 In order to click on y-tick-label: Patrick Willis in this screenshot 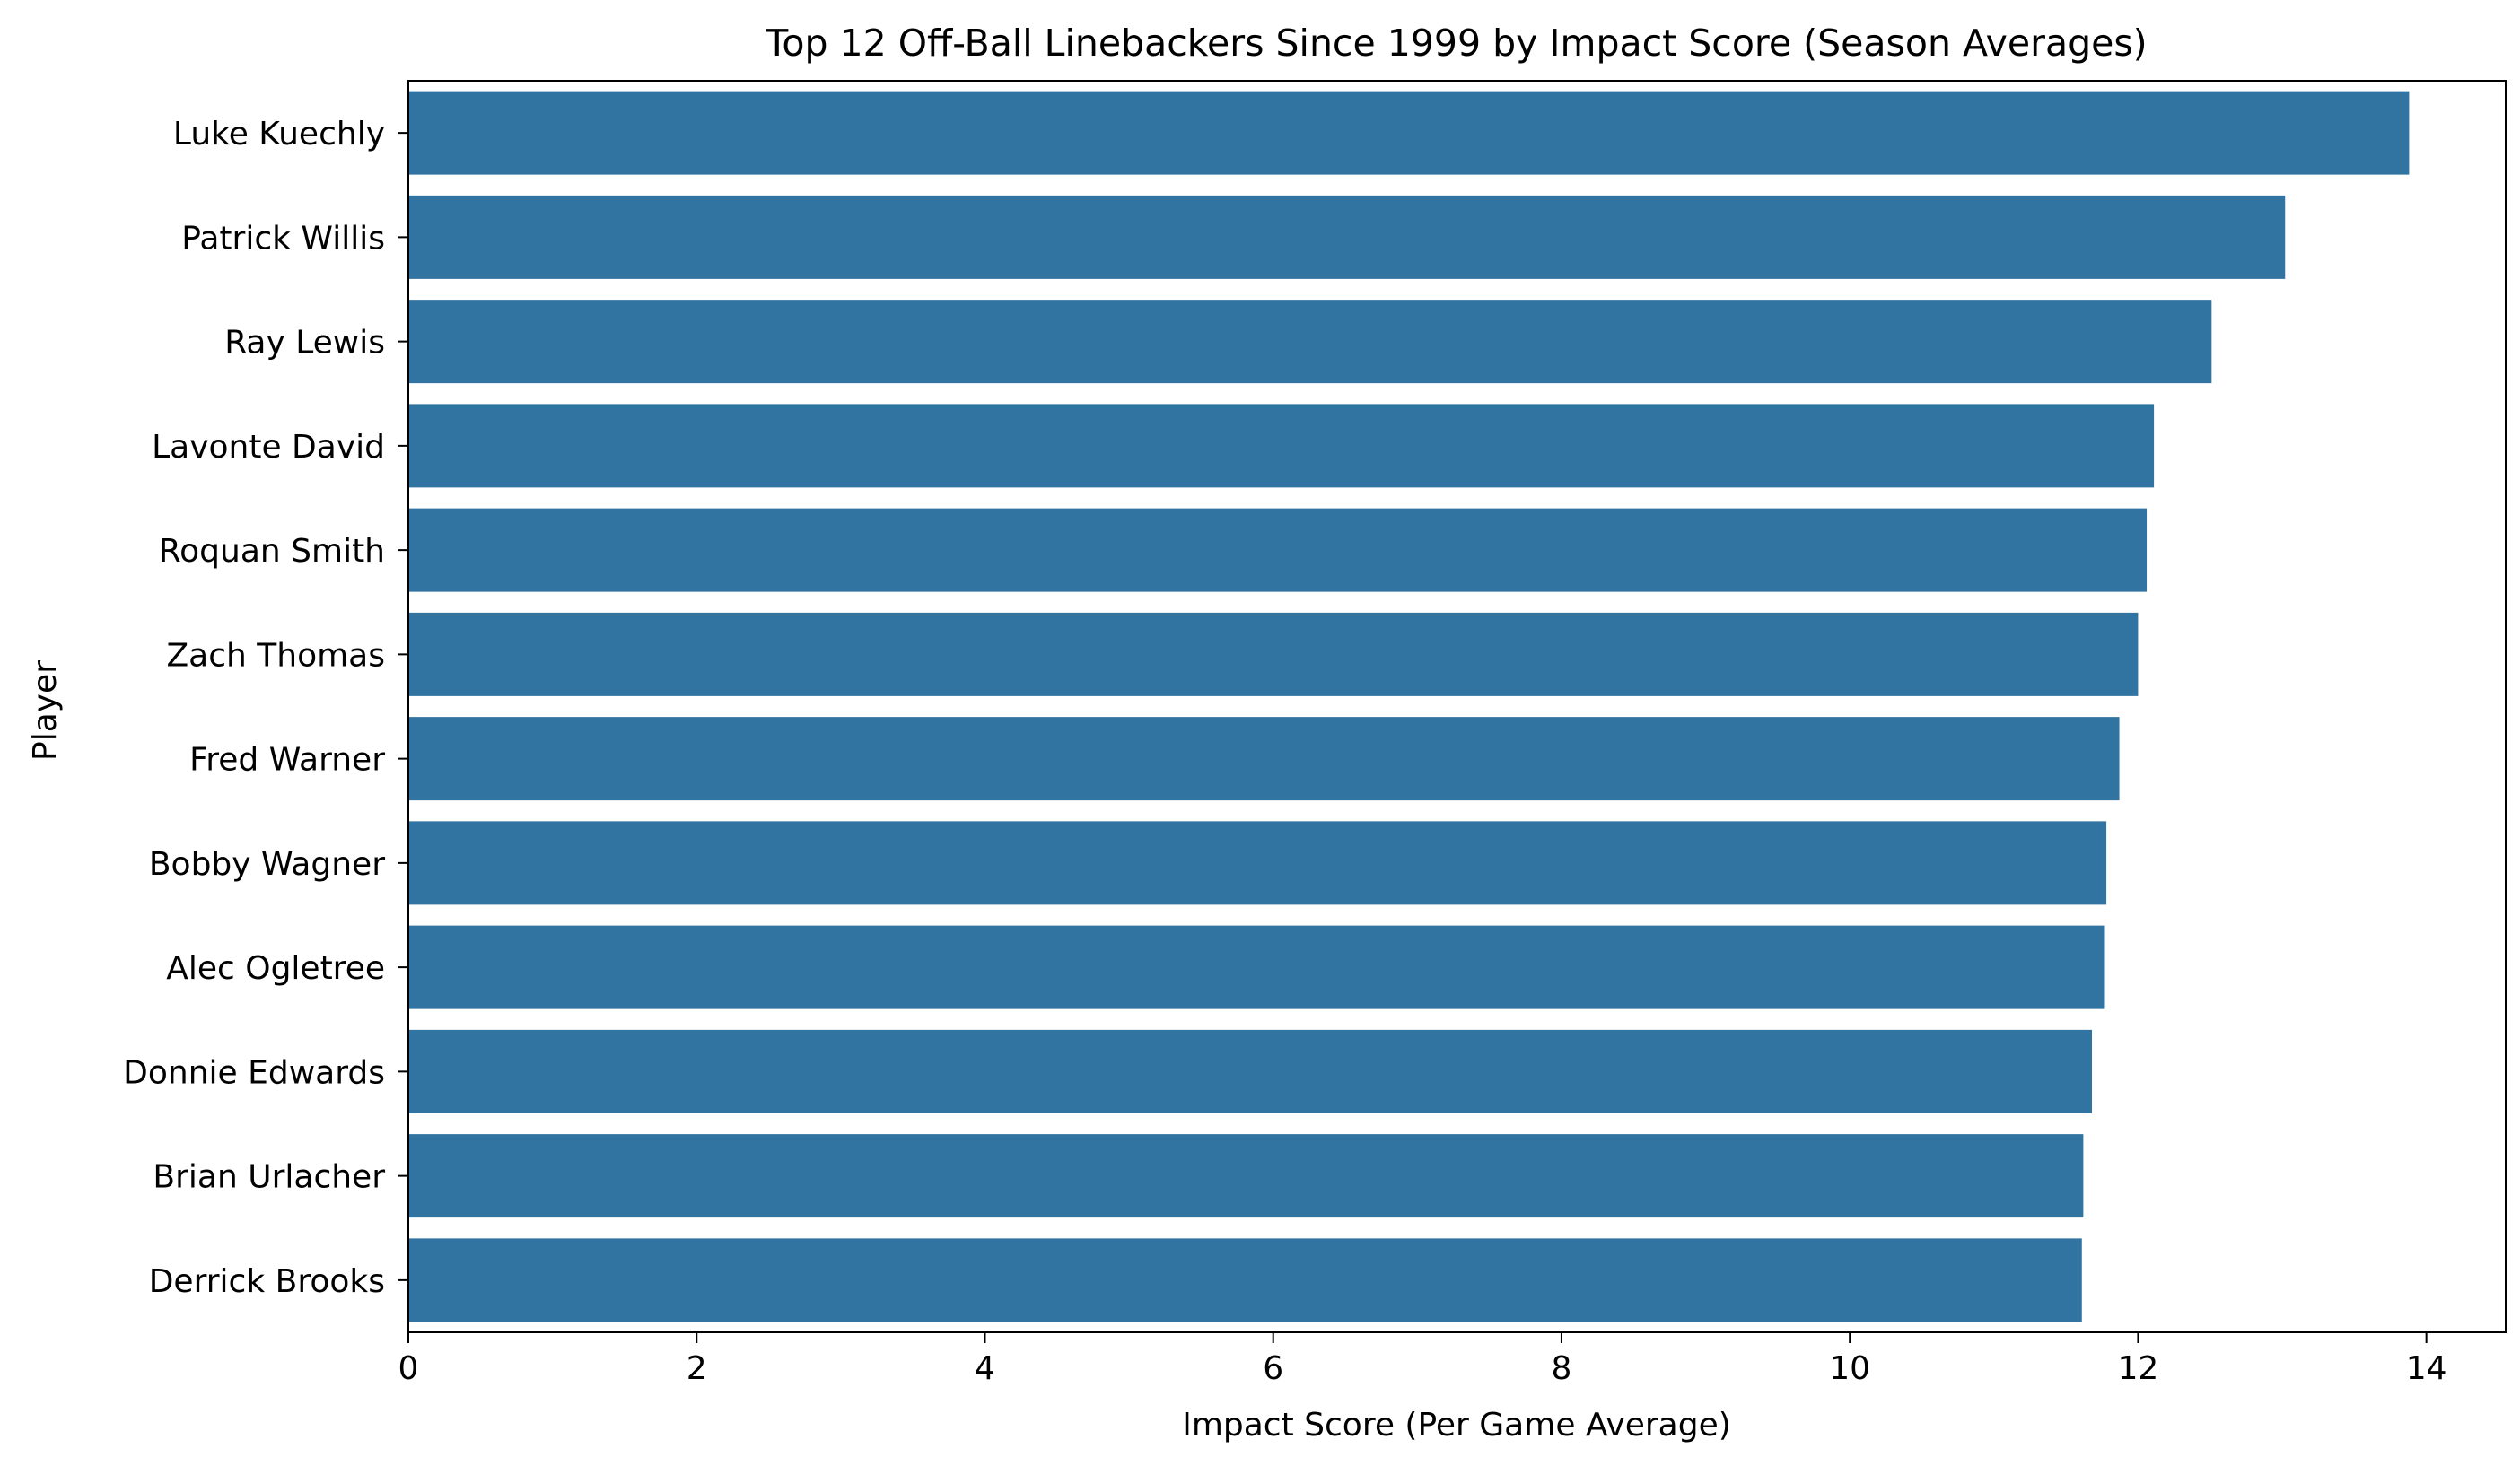, I will do `click(283, 238)`.